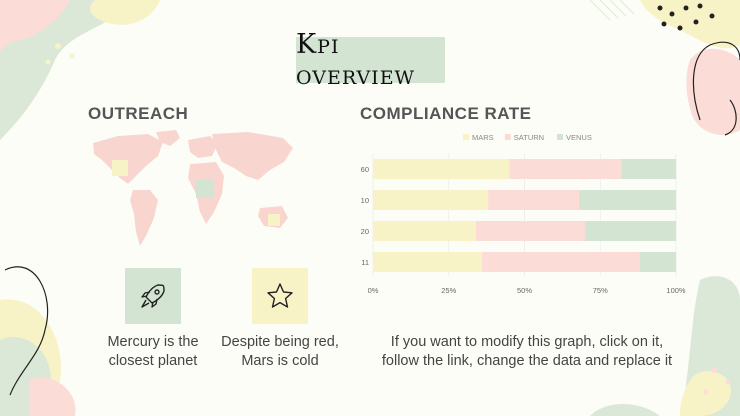 The image size is (740, 416). What do you see at coordinates (365, 169) in the screenshot?
I see `y-tick-label: 60` at bounding box center [365, 169].